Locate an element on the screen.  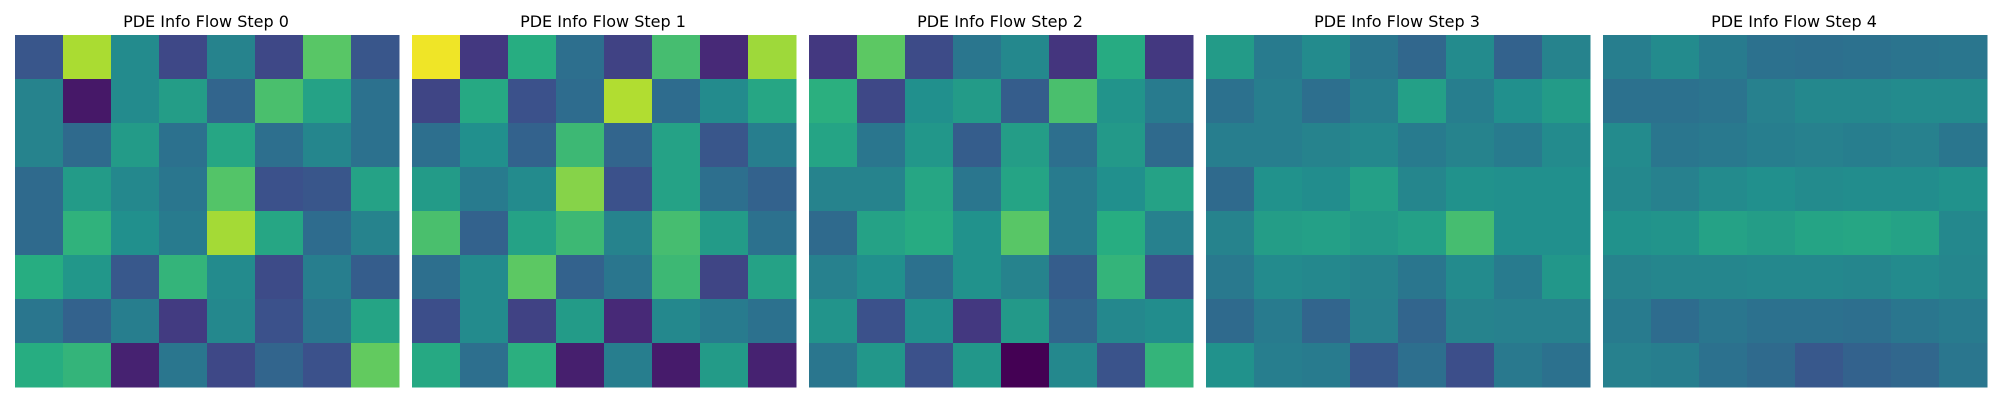
heatmap-cell-r5-c7 is located at coordinates (1566, 277).